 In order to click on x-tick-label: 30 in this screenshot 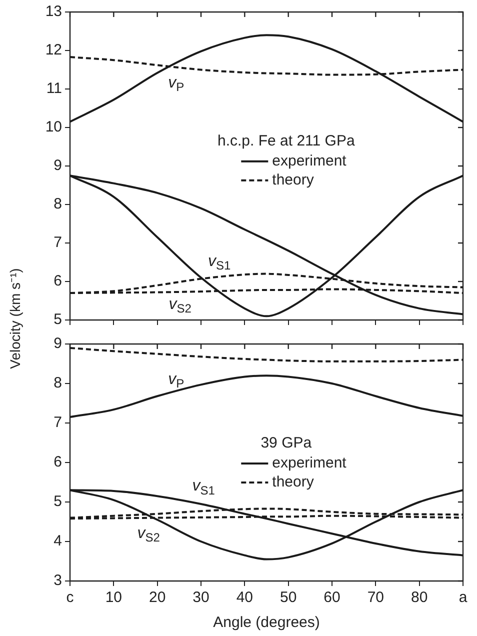, I will do `click(201, 597)`.